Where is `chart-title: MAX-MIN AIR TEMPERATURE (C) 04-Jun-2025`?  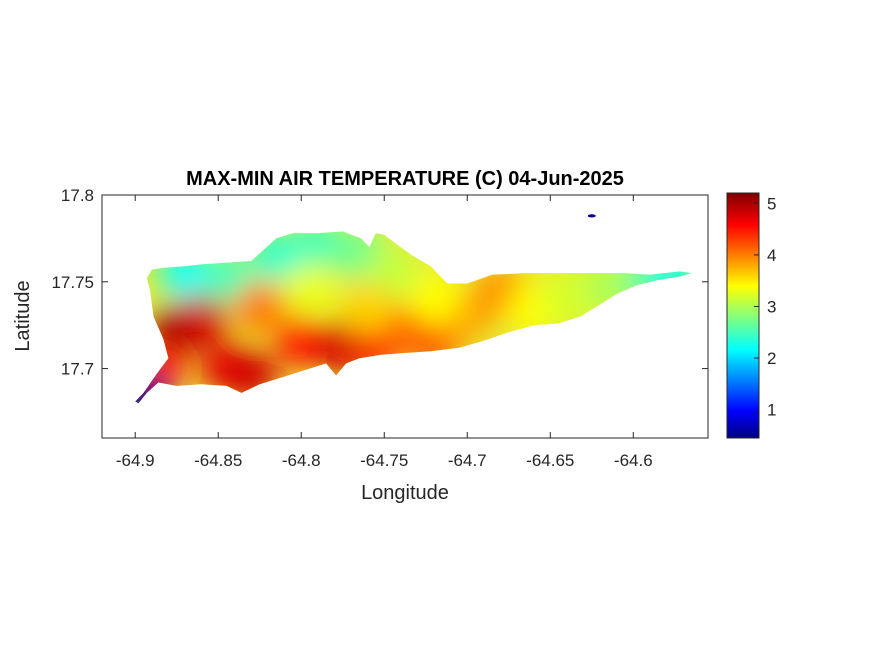
chart-title: MAX-MIN AIR TEMPERATURE (C) 04-Jun-2025 is located at coordinates (405, 179).